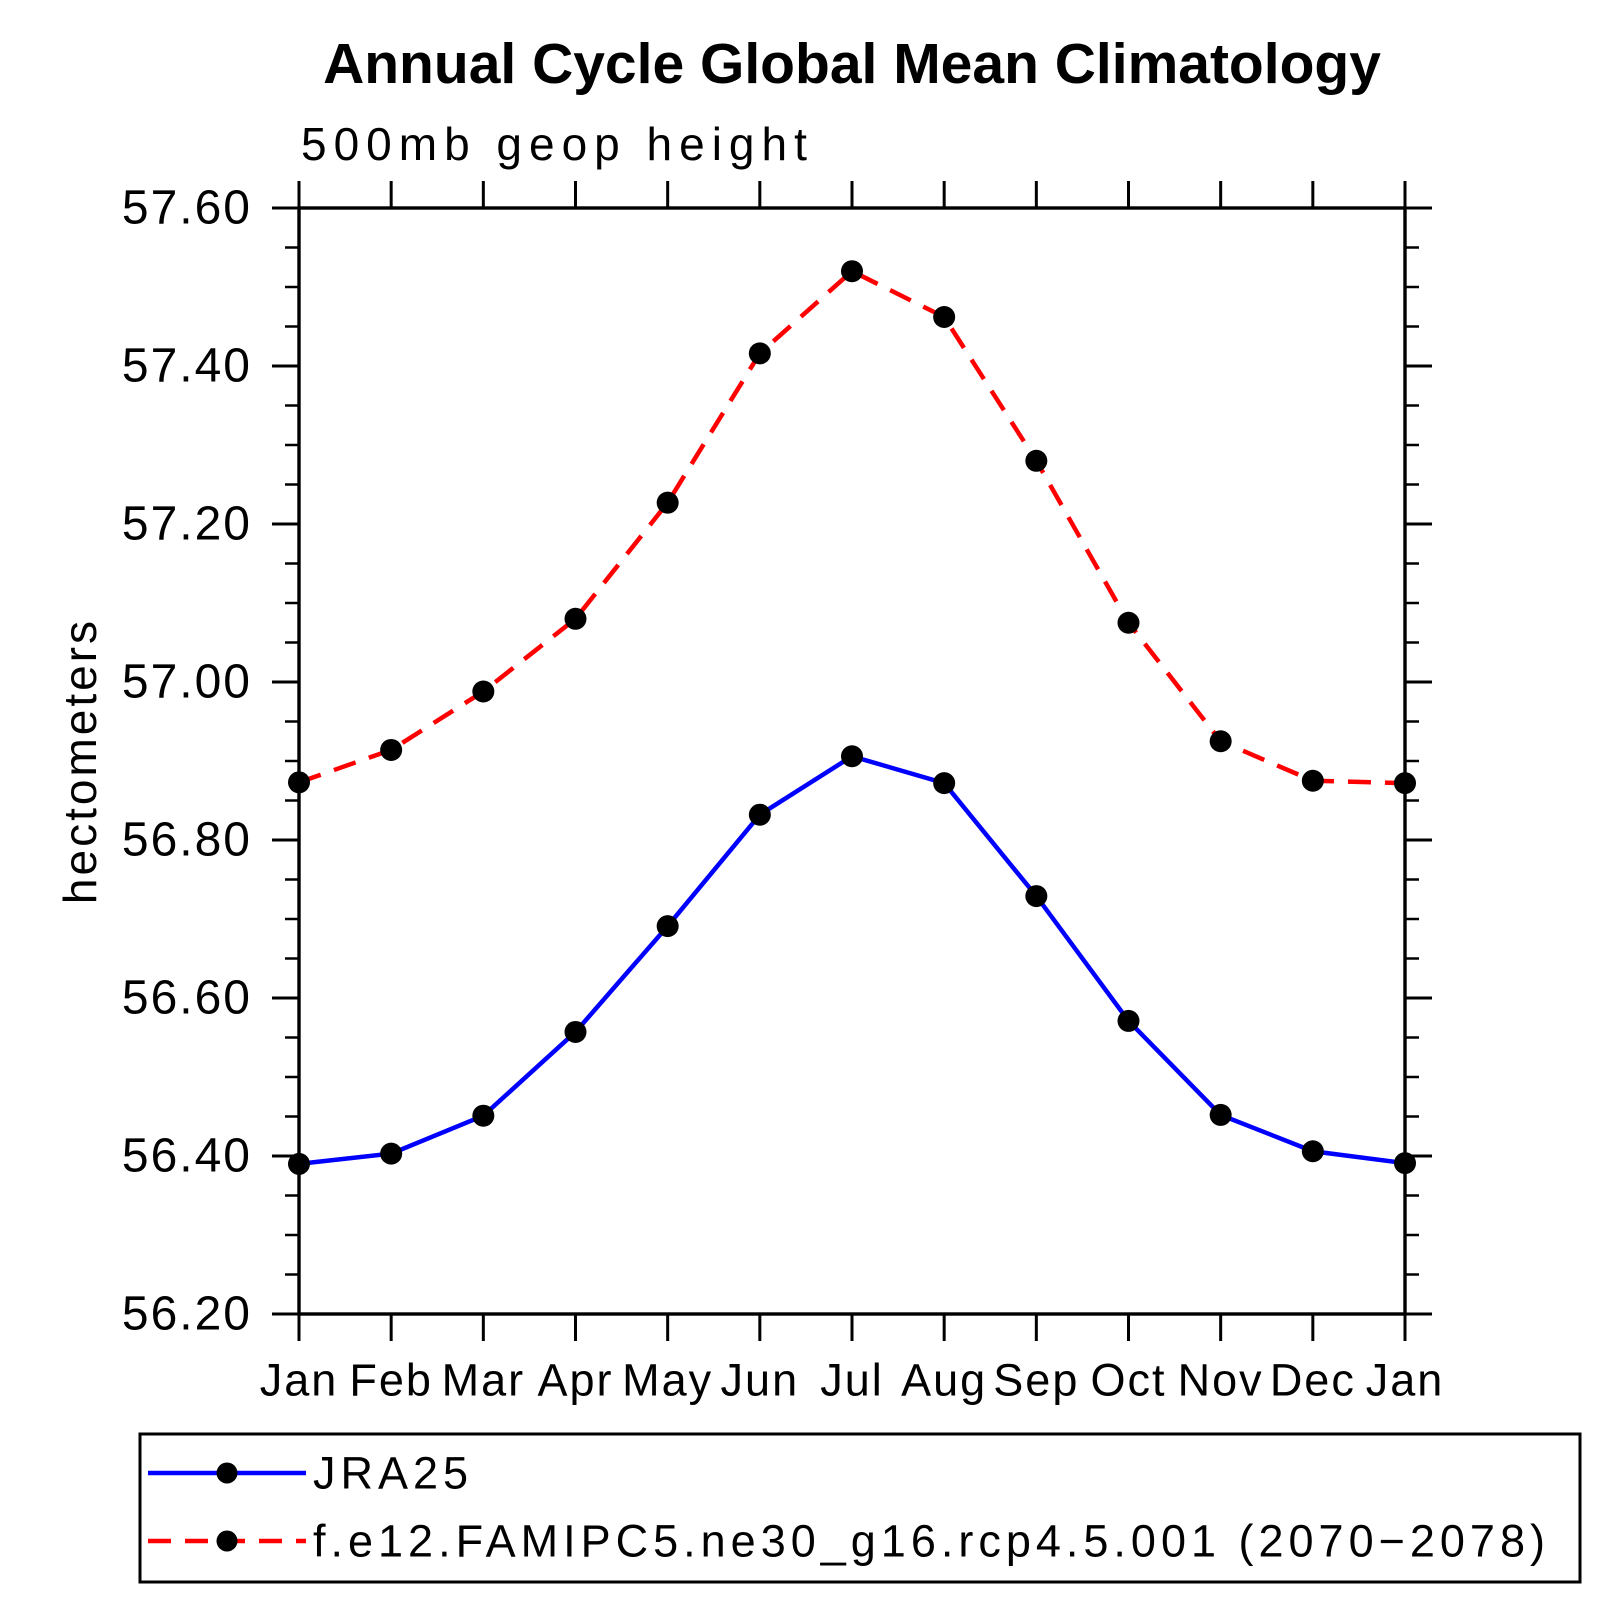 The width and height of the screenshot is (1619, 1619). Describe the element at coordinates (187, 682) in the screenshot. I see `y-tick-label: 57.00` at that location.